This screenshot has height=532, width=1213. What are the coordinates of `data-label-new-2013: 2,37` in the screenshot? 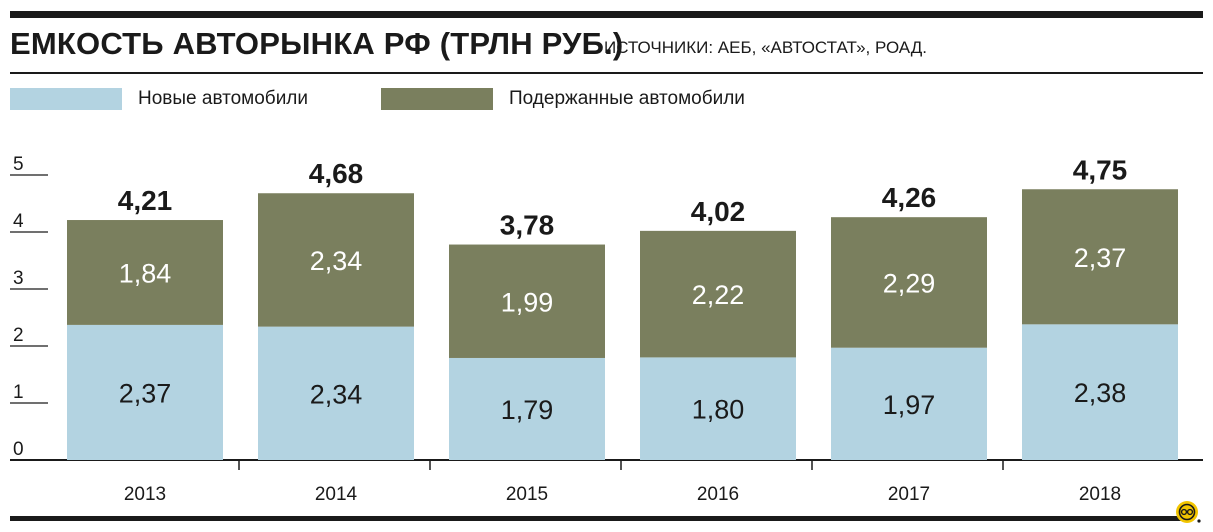 It's located at (145, 393).